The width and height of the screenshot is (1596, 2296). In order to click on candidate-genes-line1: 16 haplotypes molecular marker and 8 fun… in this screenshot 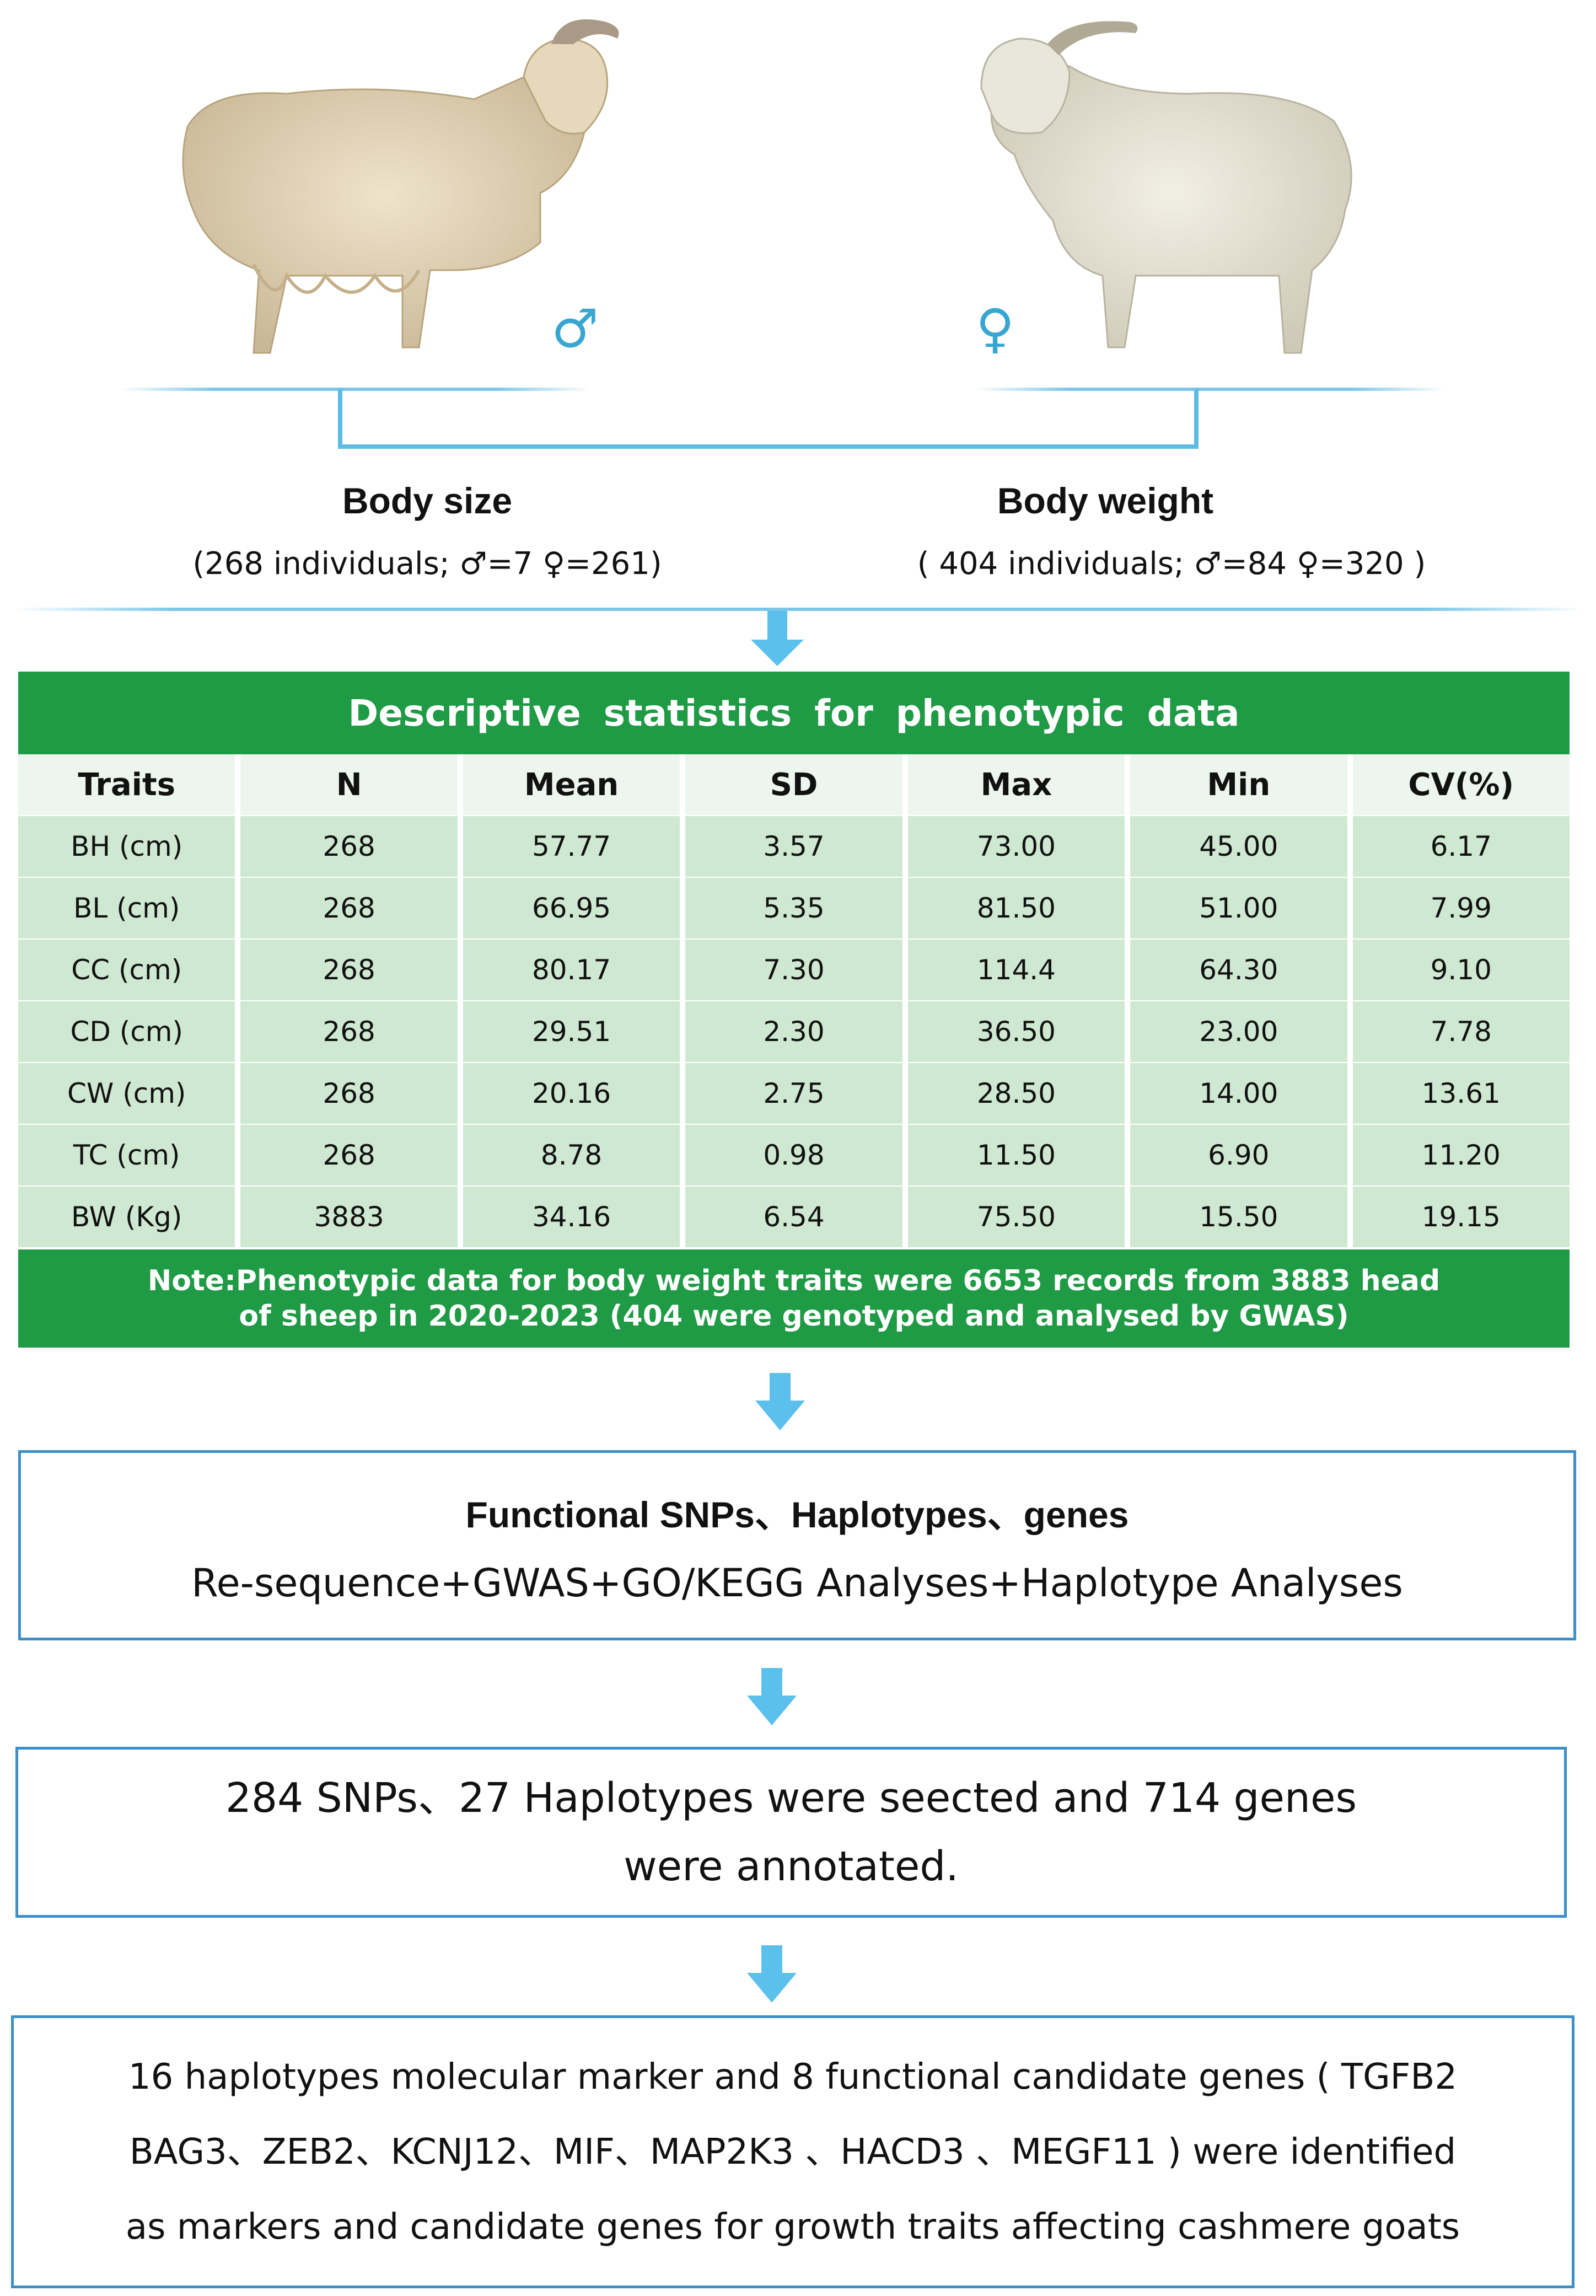, I will do `click(793, 2077)`.